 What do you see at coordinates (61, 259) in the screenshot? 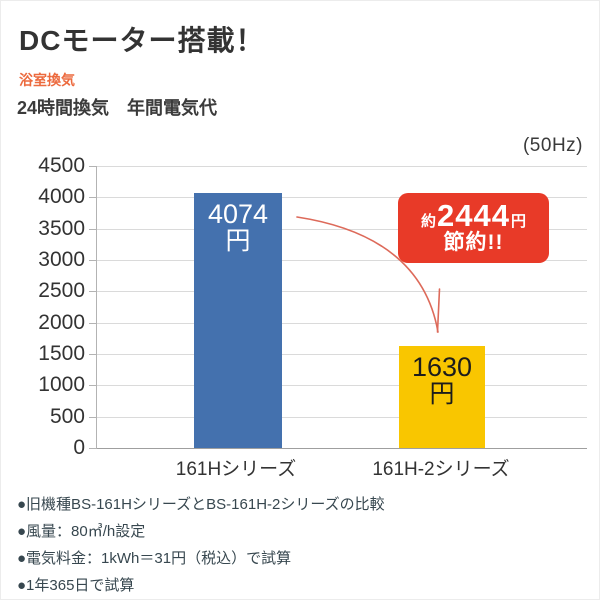
I see `y-axis-tick-label: 3000` at bounding box center [61, 259].